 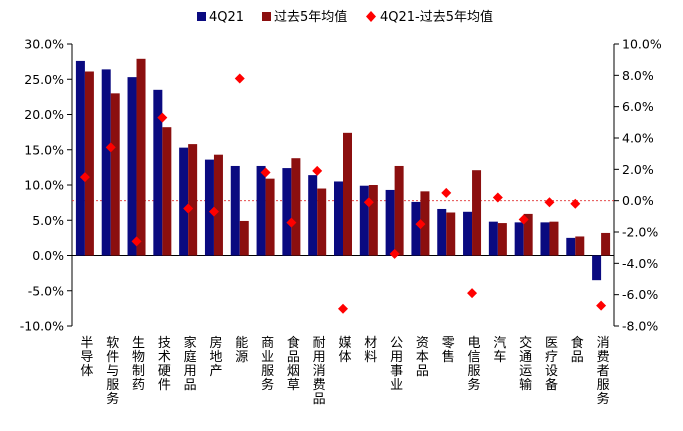 I want to click on left-tick-label: 20.0%, so click(x=44, y=114).